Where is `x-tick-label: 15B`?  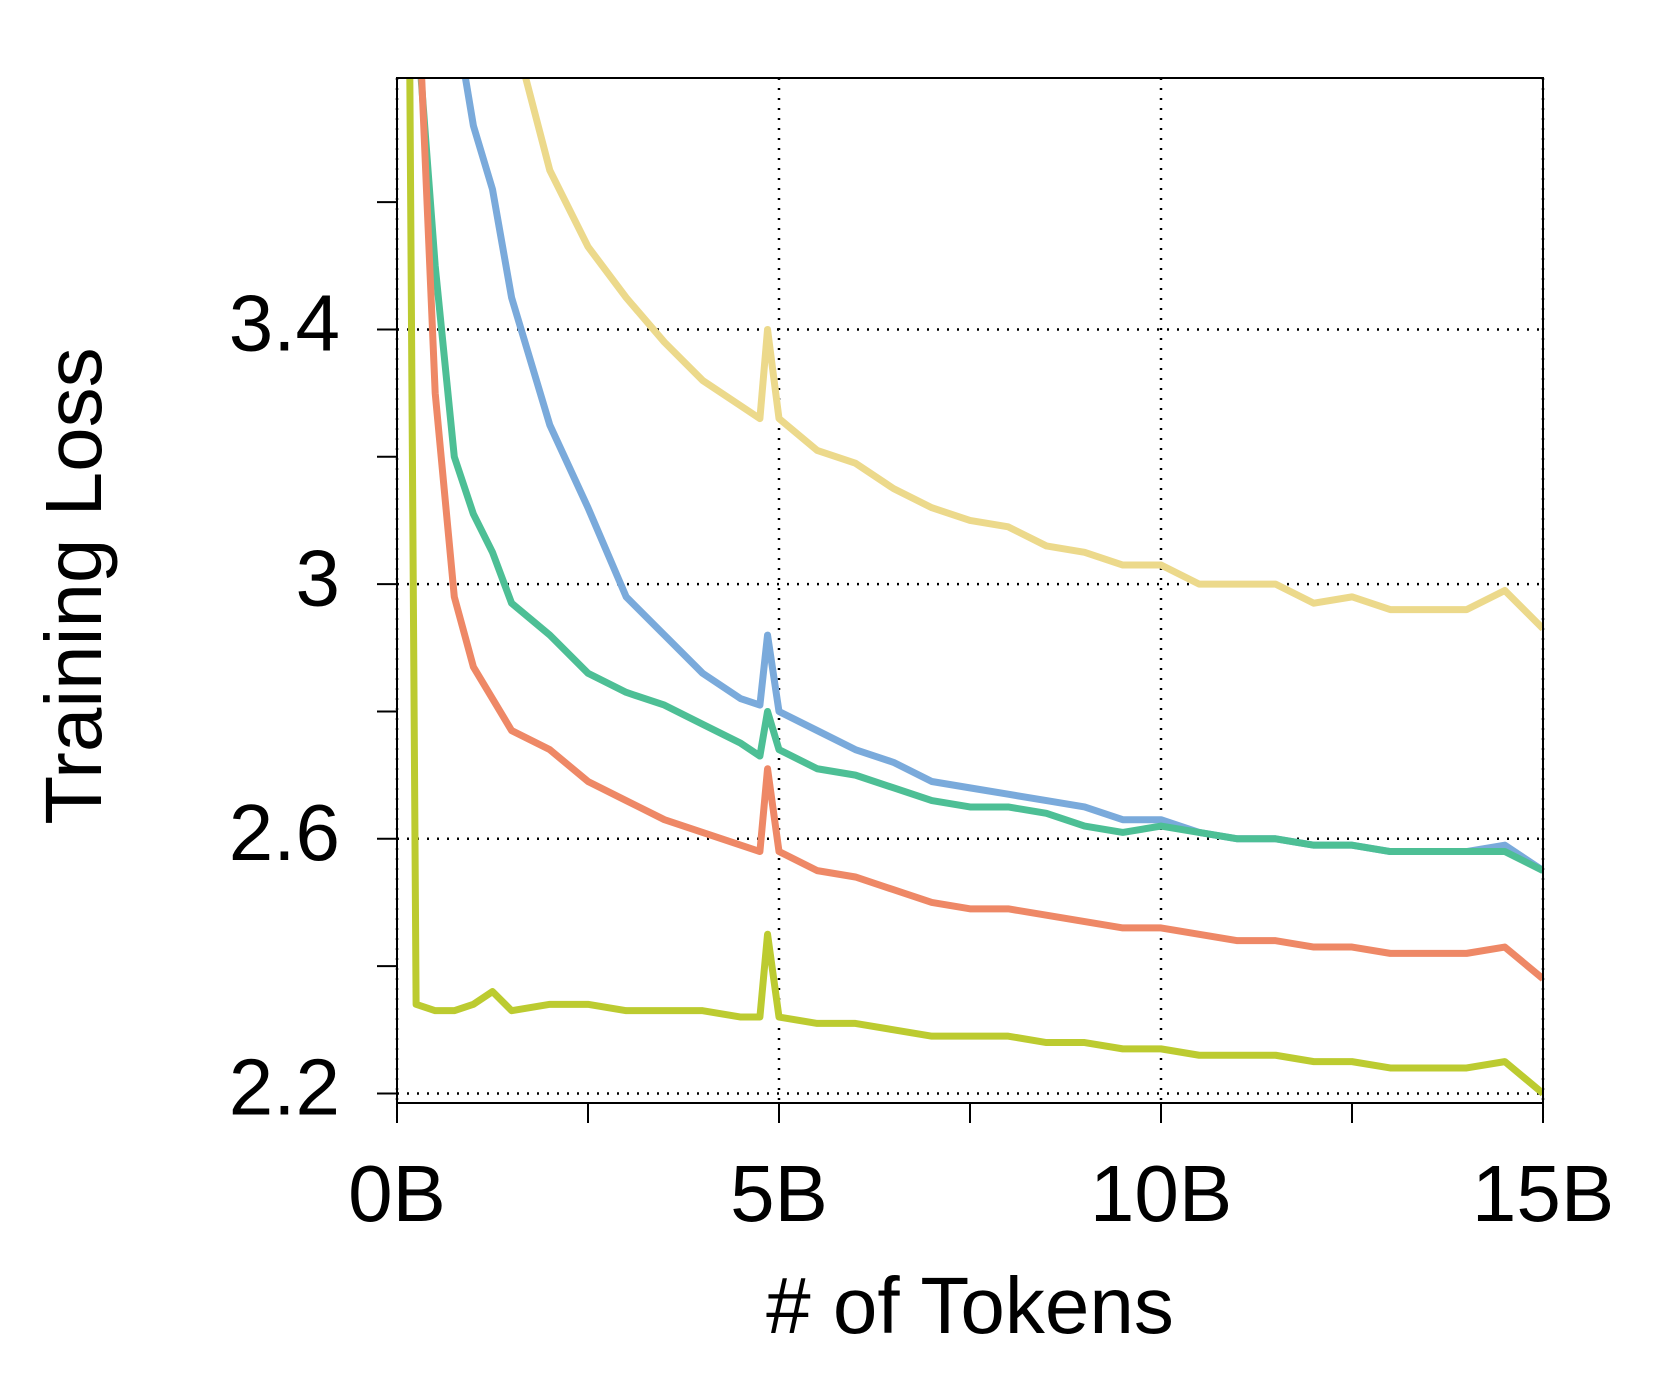
x-tick-label: 15B is located at coordinates (1543, 1193).